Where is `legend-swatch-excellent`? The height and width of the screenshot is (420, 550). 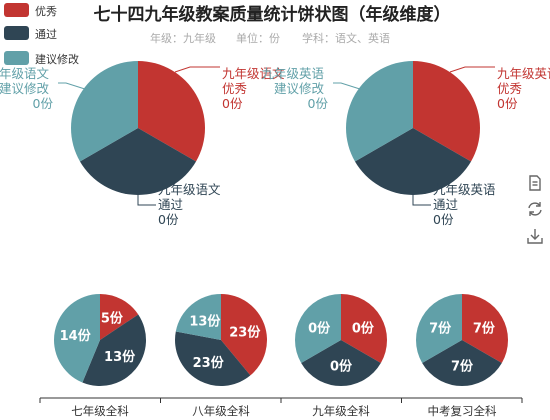 legend-swatch-excellent is located at coordinates (16, 10).